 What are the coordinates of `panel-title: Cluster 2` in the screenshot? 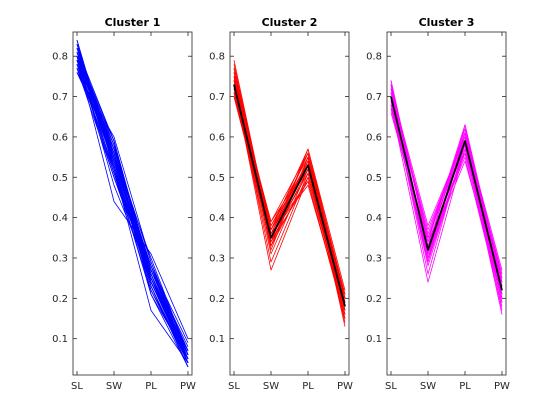 It's located at (290, 22).